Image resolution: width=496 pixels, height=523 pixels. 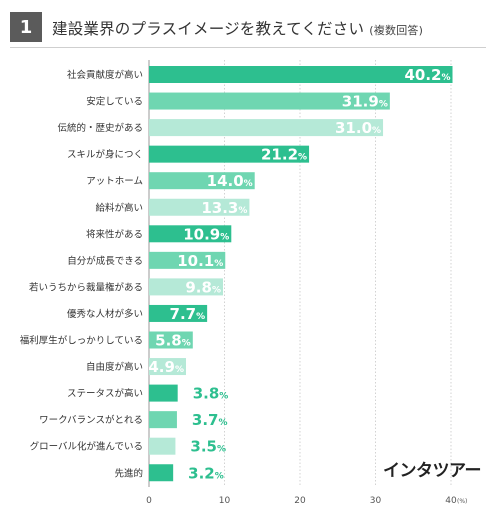 What do you see at coordinates (161, 367) in the screenshot?
I see `value-number: 4.9` at bounding box center [161, 367].